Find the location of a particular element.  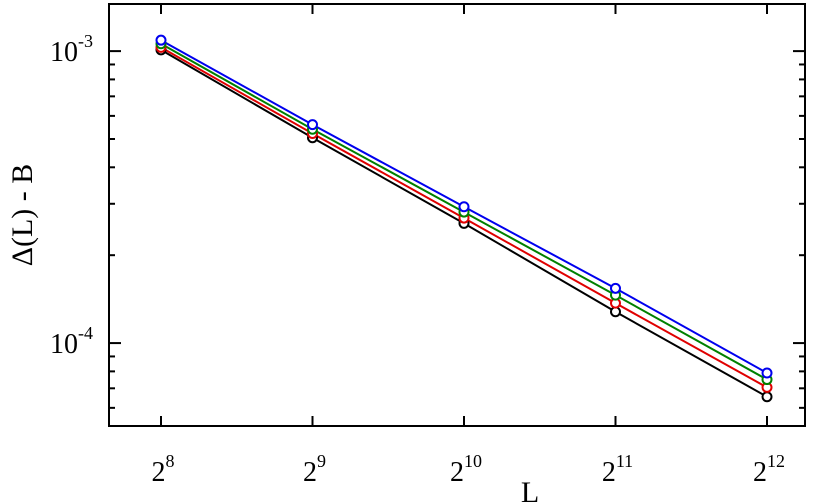

x-tick-label: 211 is located at coordinates (617, 469).